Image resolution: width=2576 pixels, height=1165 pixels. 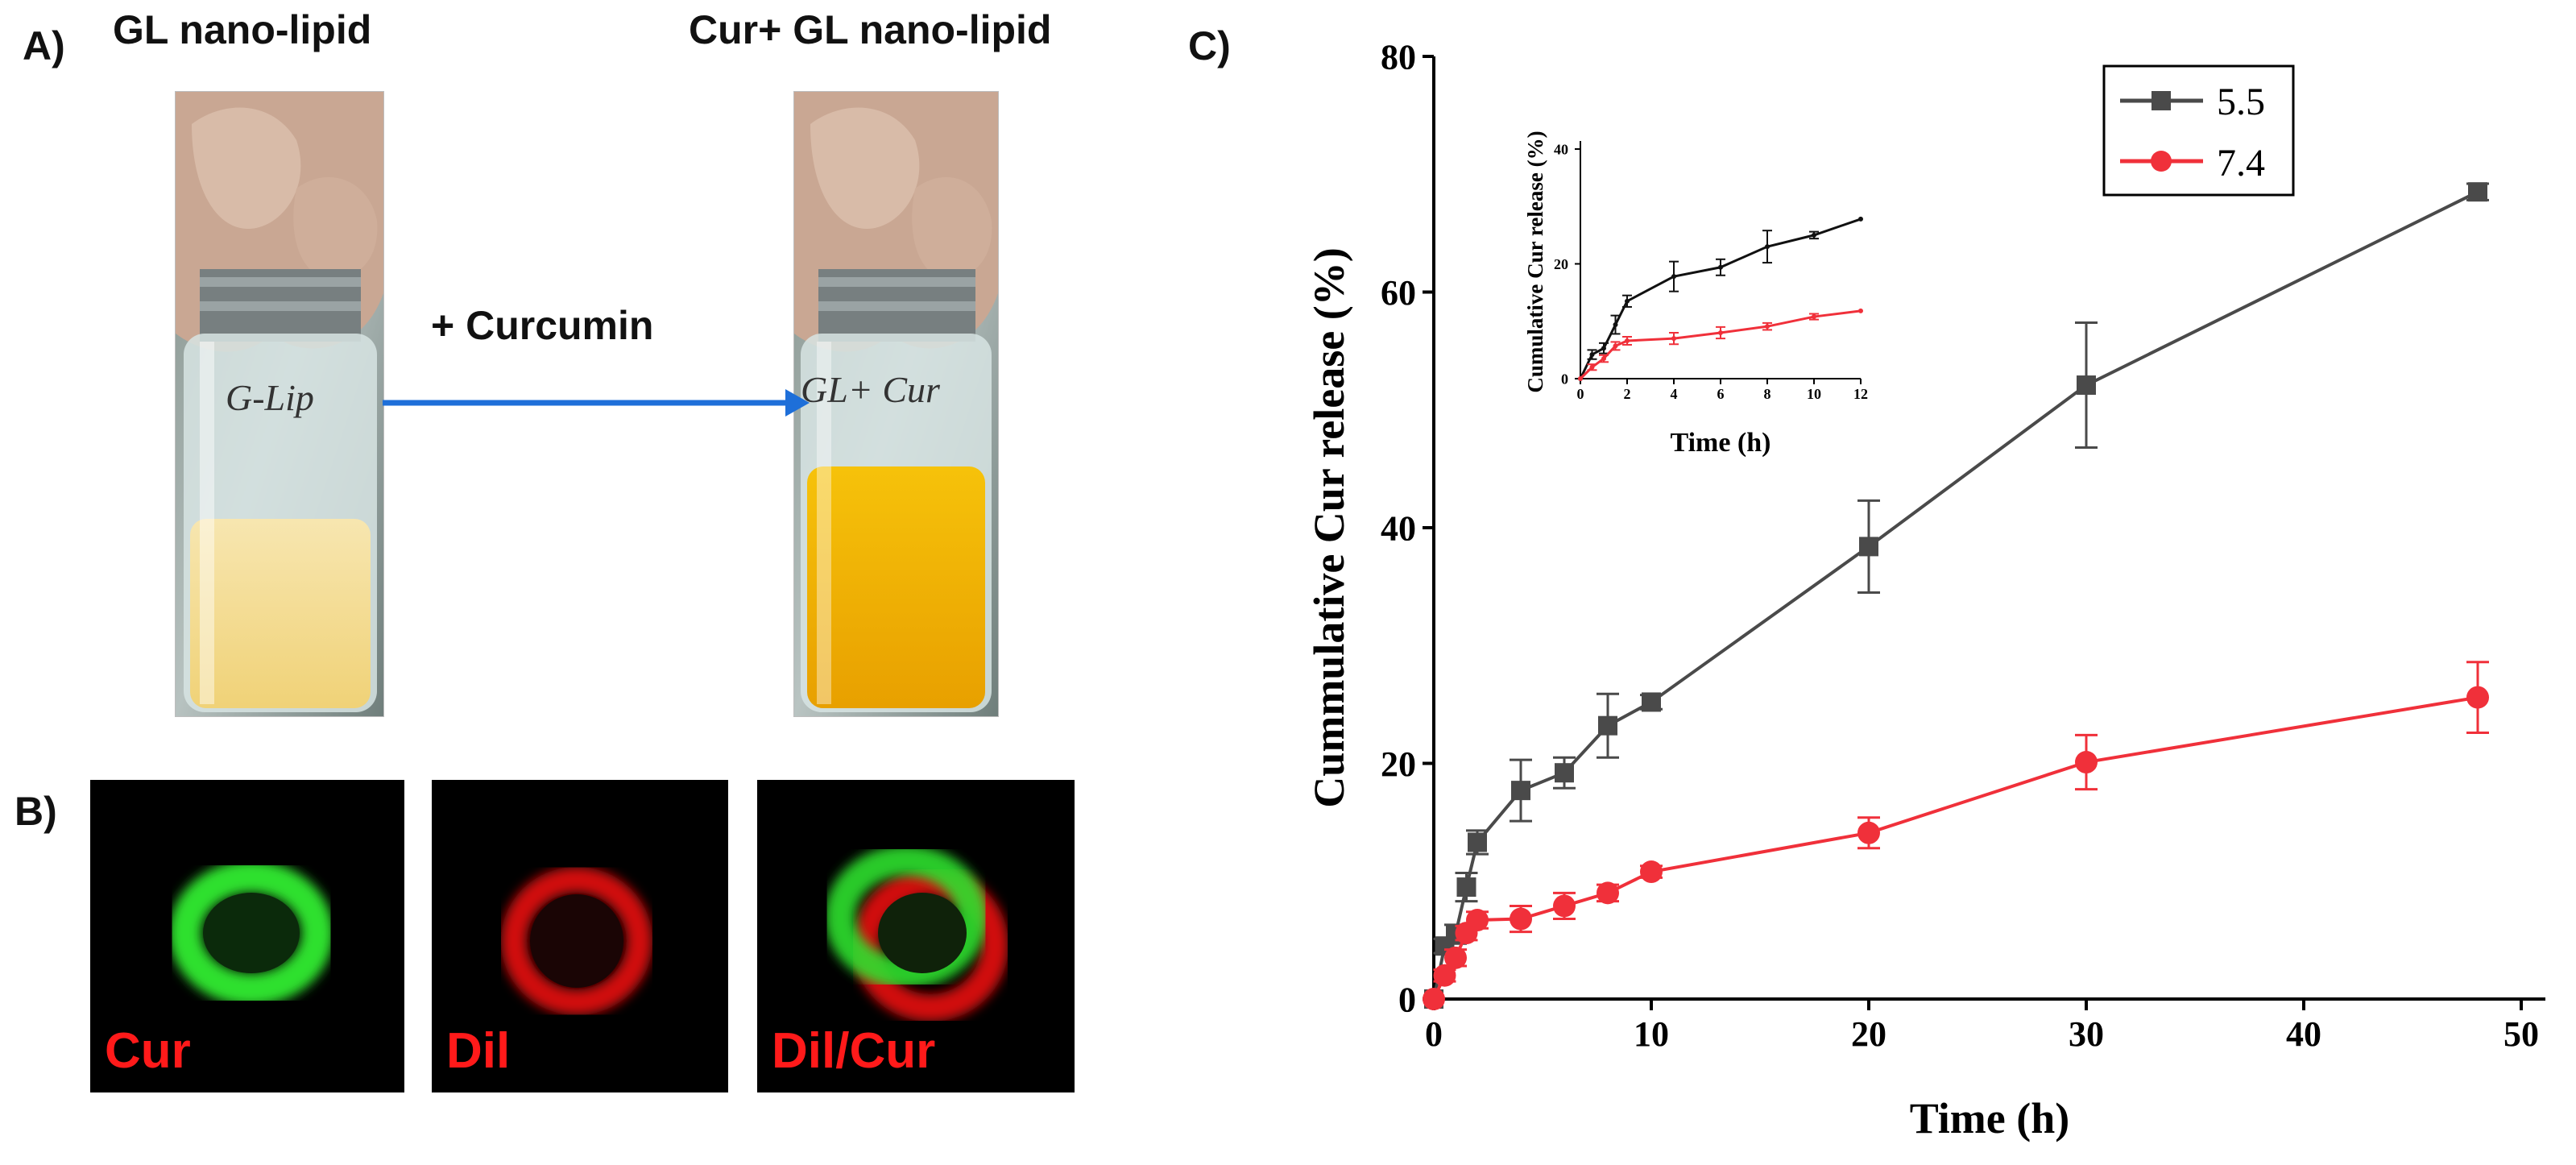 What do you see at coordinates (44, 45) in the screenshot?
I see `panel-a-letter: A)` at bounding box center [44, 45].